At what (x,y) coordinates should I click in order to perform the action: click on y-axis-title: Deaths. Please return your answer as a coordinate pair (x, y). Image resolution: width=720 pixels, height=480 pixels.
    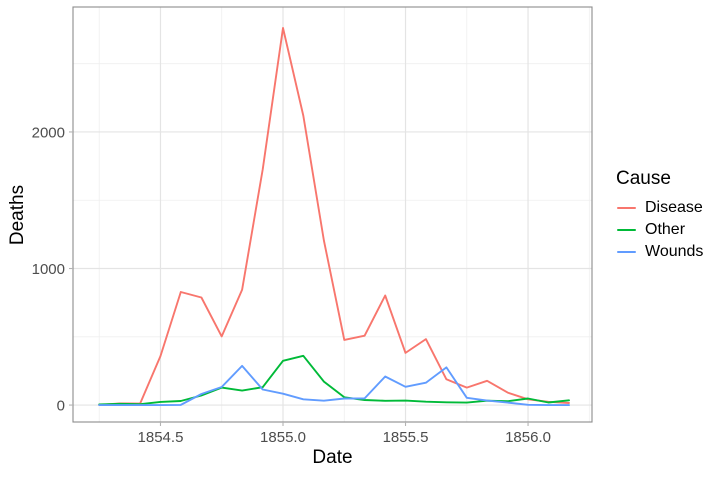
    Looking at the image, I should click on (18, 214).